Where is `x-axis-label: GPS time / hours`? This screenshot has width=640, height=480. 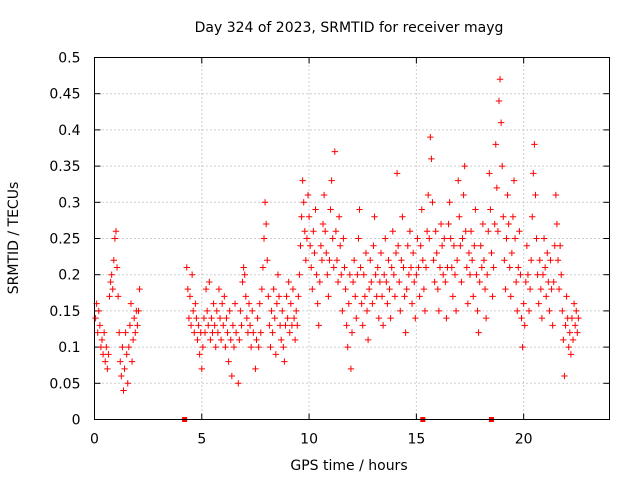
x-axis-label: GPS time / hours is located at coordinates (348, 466).